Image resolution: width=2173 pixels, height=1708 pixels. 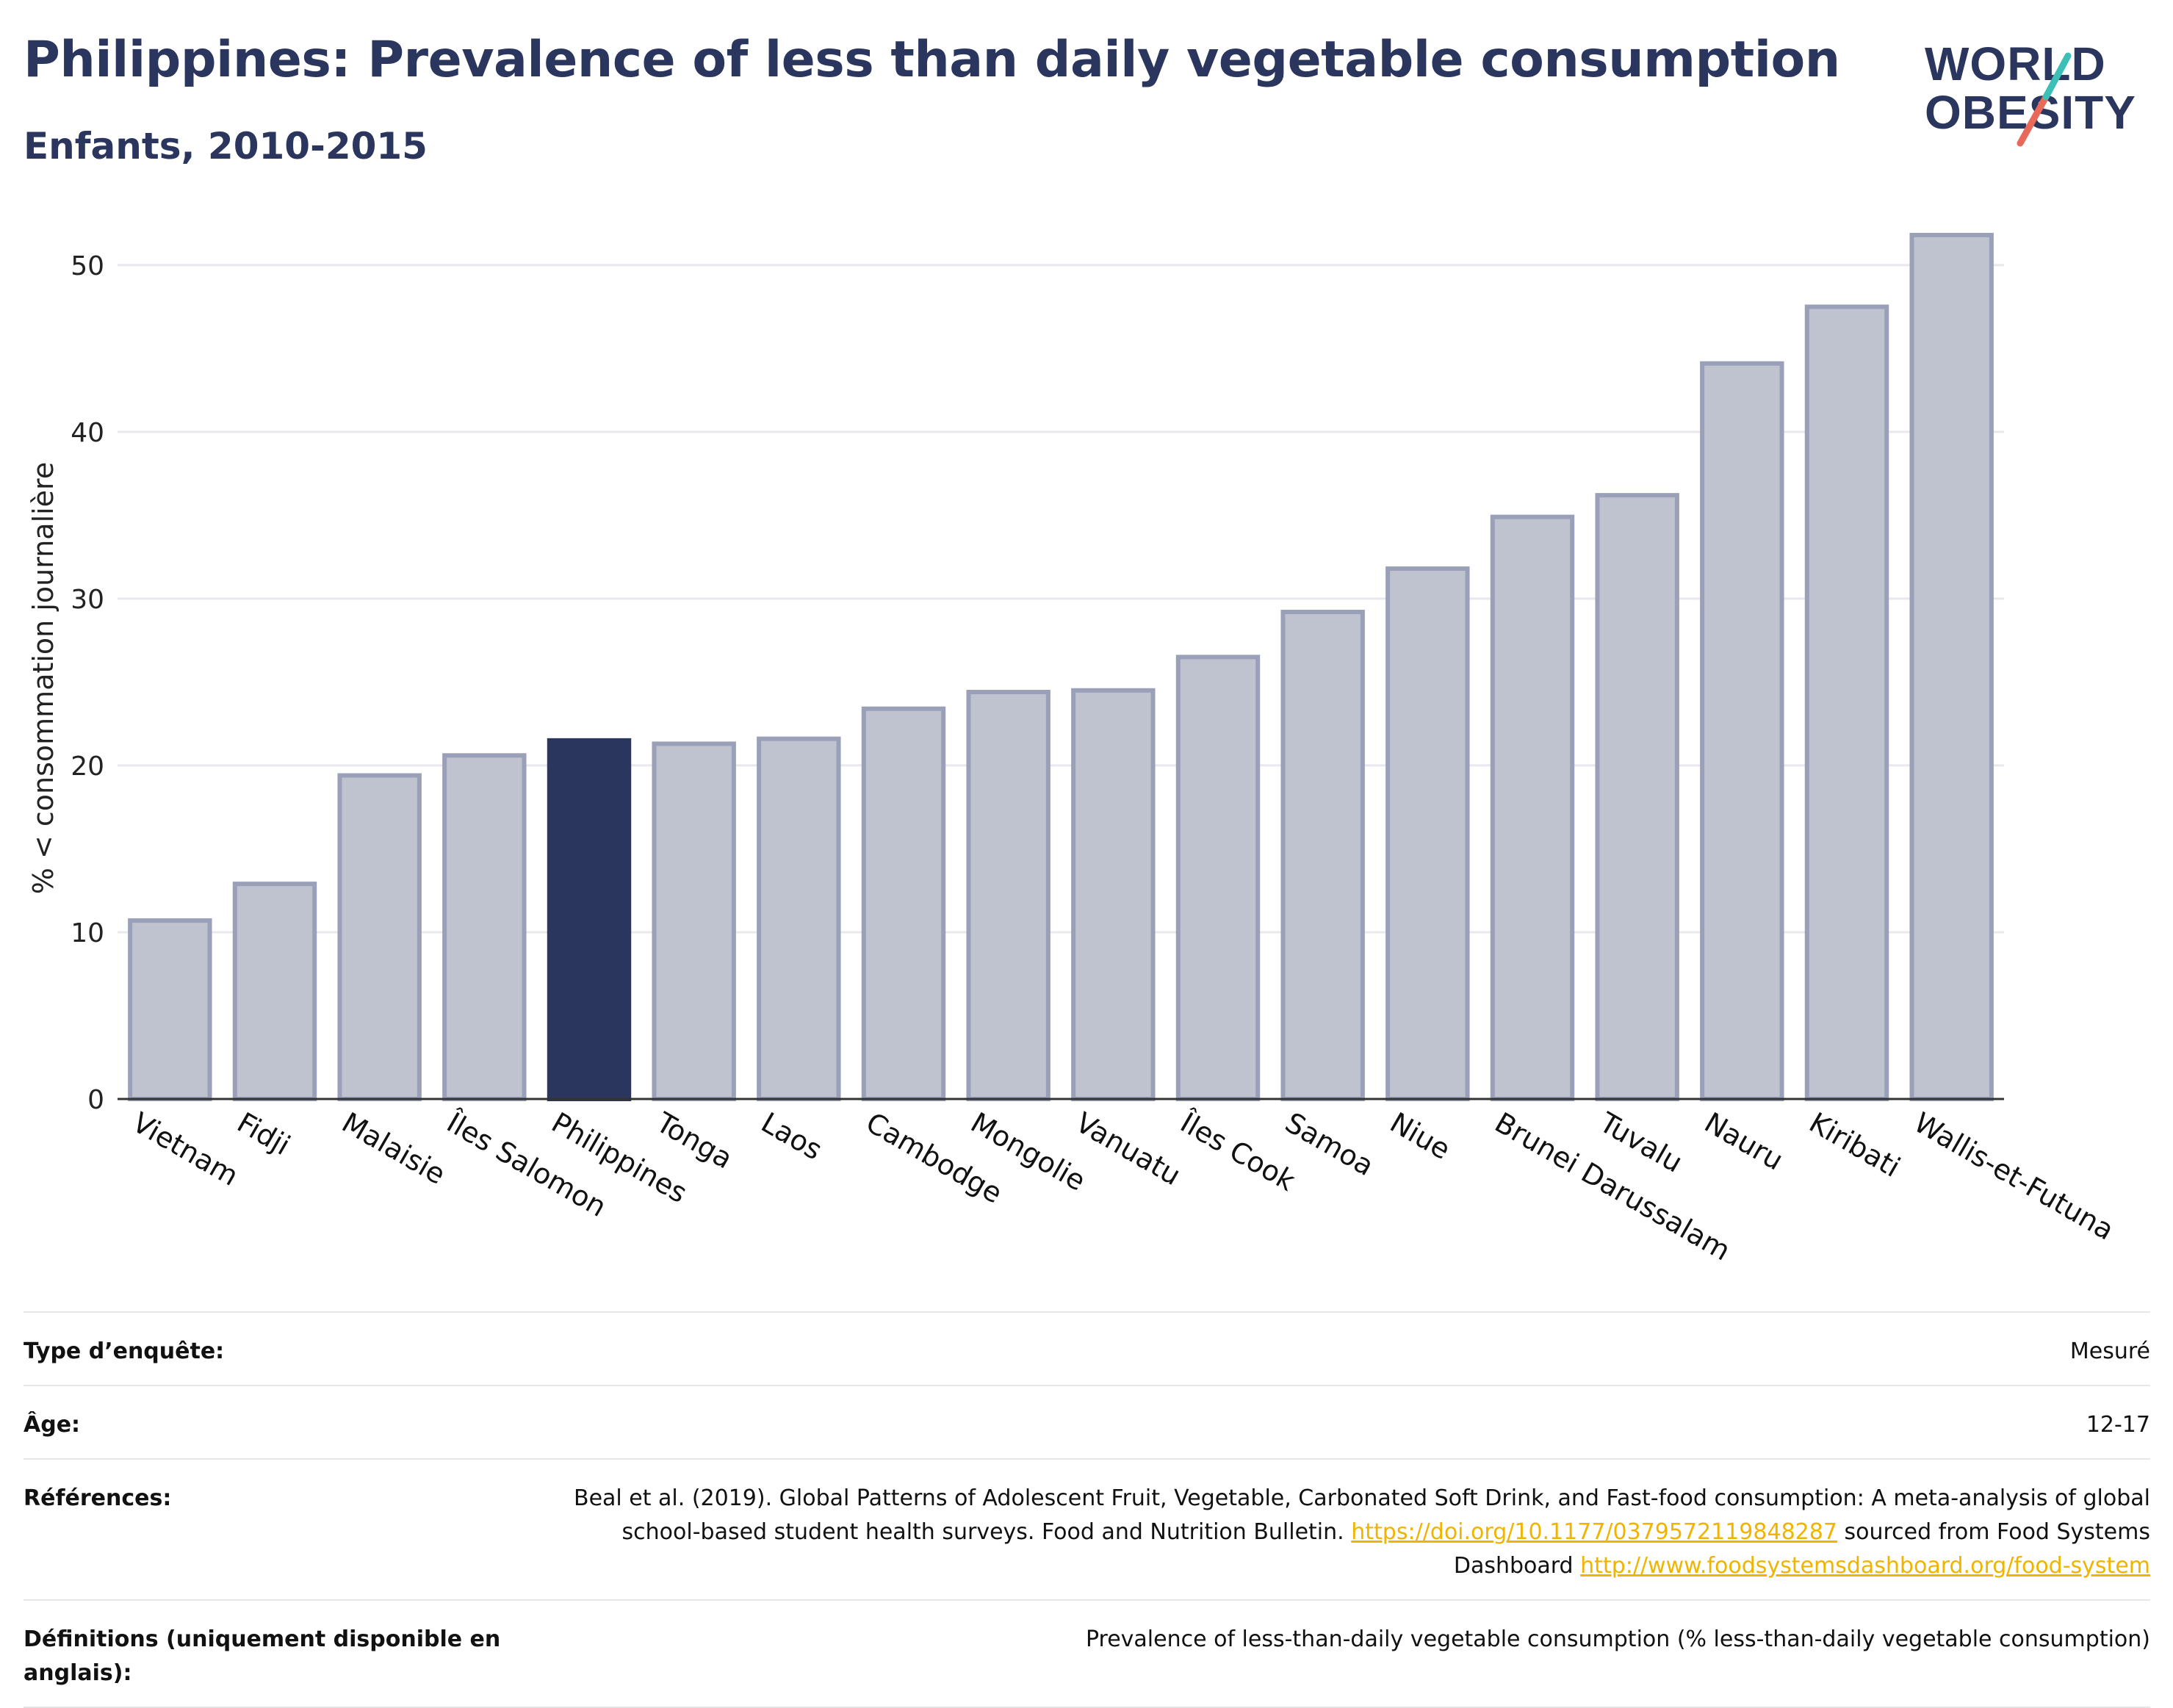 What do you see at coordinates (185, 1149) in the screenshot?
I see `x-tick-label: Vietnam` at bounding box center [185, 1149].